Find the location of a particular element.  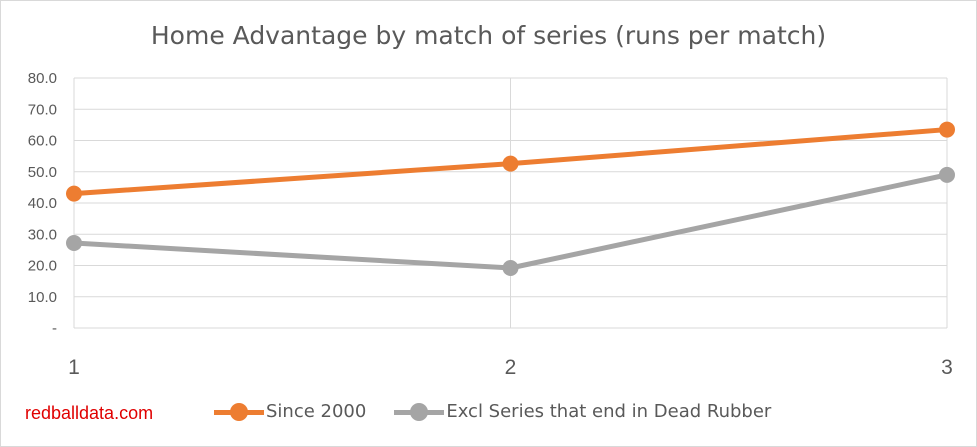

y-tick-label-4: 40.0 is located at coordinates (42, 203).